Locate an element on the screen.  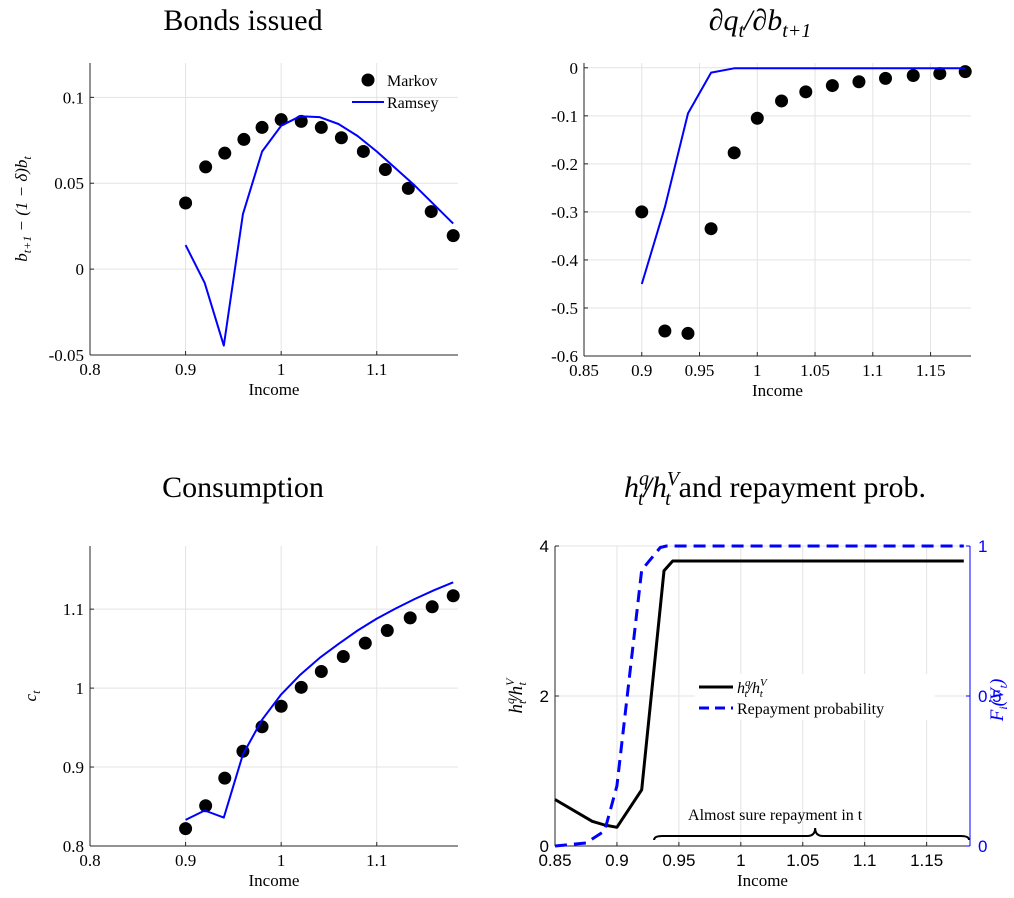
y-tick-label: 2 is located at coordinates (544, 696).